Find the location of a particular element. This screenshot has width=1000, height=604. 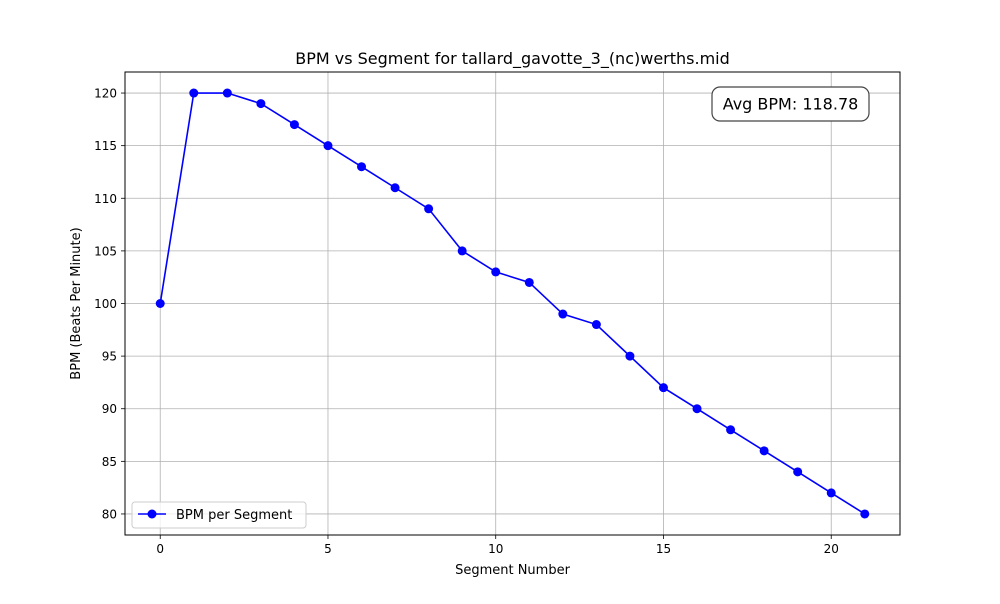

x-tick-label: 5 is located at coordinates (328, 549).